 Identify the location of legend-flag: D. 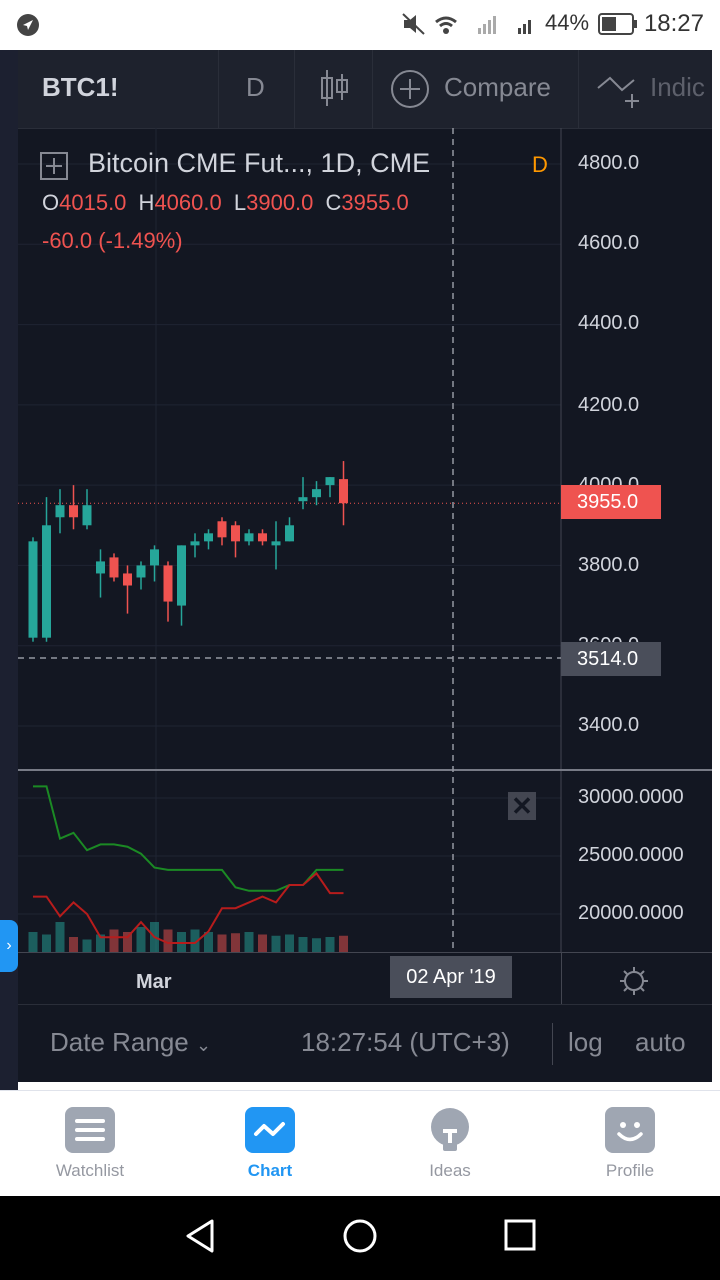
(540, 164).